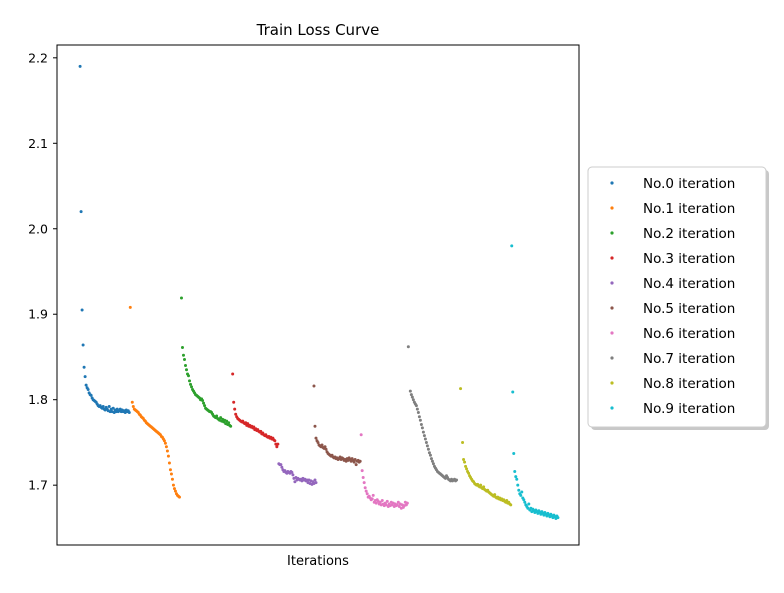  I want to click on y-tick-label: 2.0, so click(38, 228).